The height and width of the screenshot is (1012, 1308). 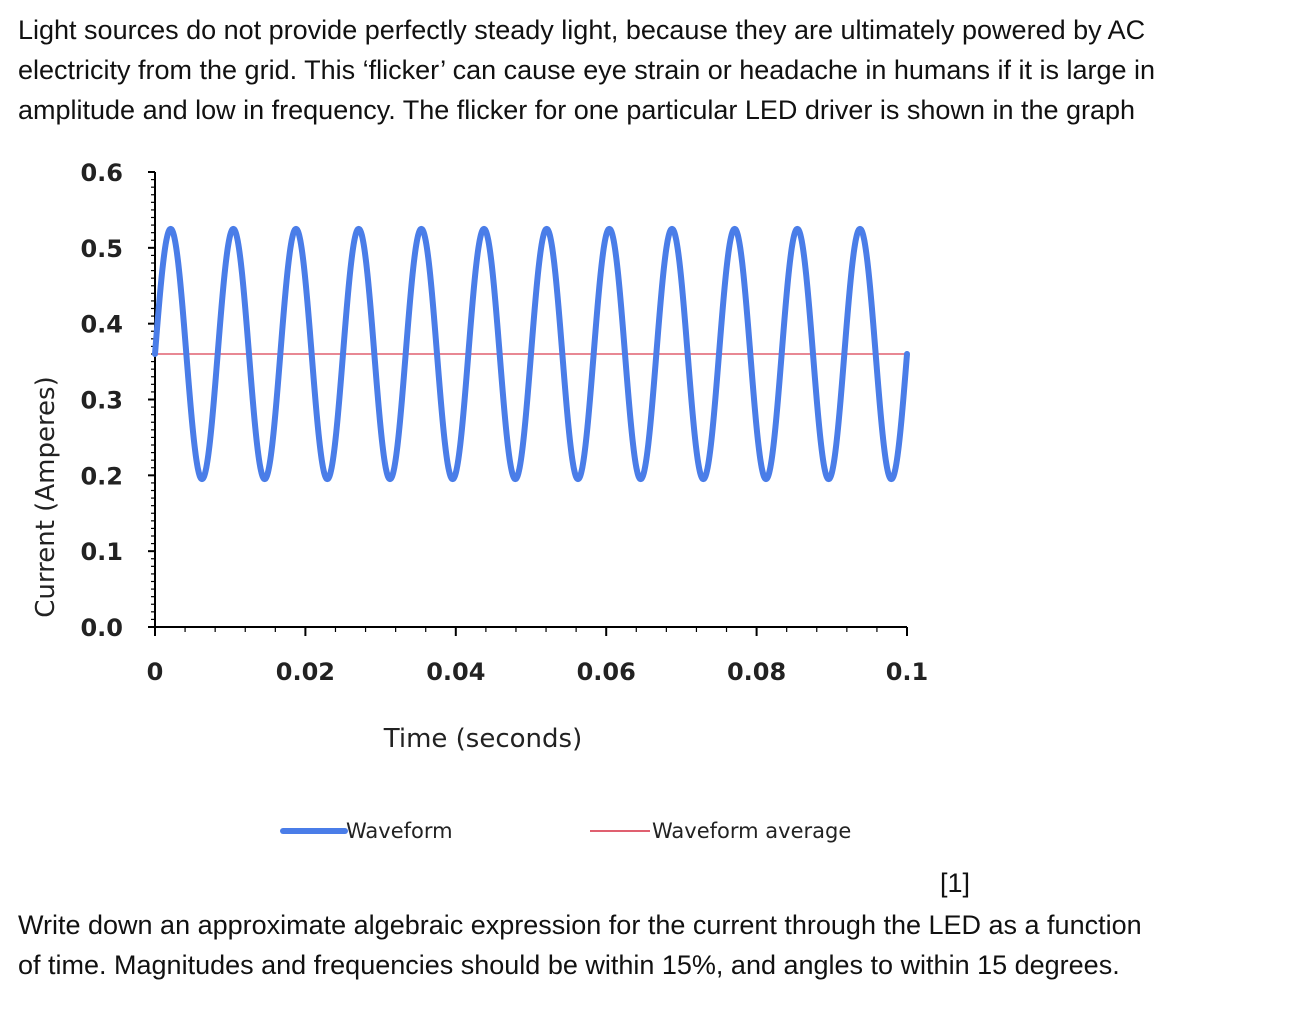 What do you see at coordinates (155, 672) in the screenshot?
I see `x-tick-label: 0` at bounding box center [155, 672].